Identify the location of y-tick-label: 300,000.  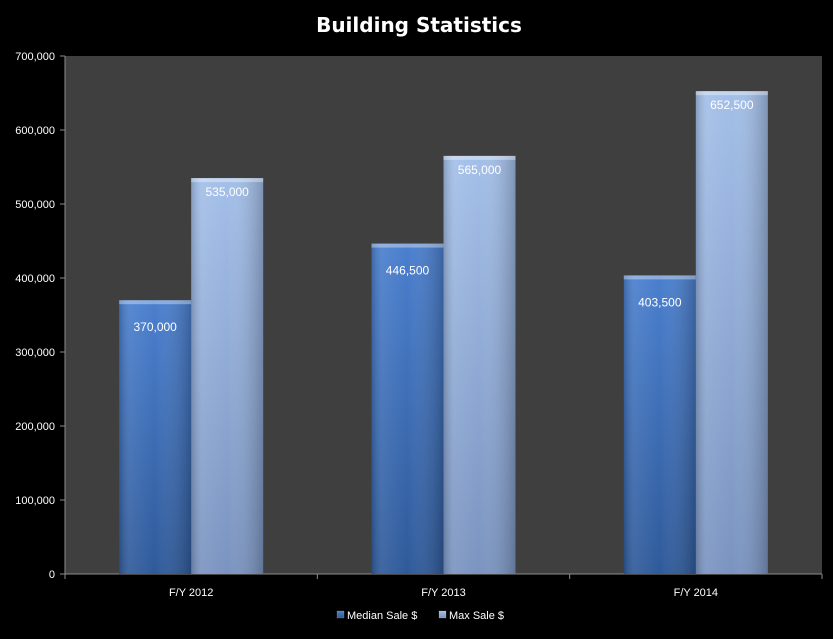
(35, 353).